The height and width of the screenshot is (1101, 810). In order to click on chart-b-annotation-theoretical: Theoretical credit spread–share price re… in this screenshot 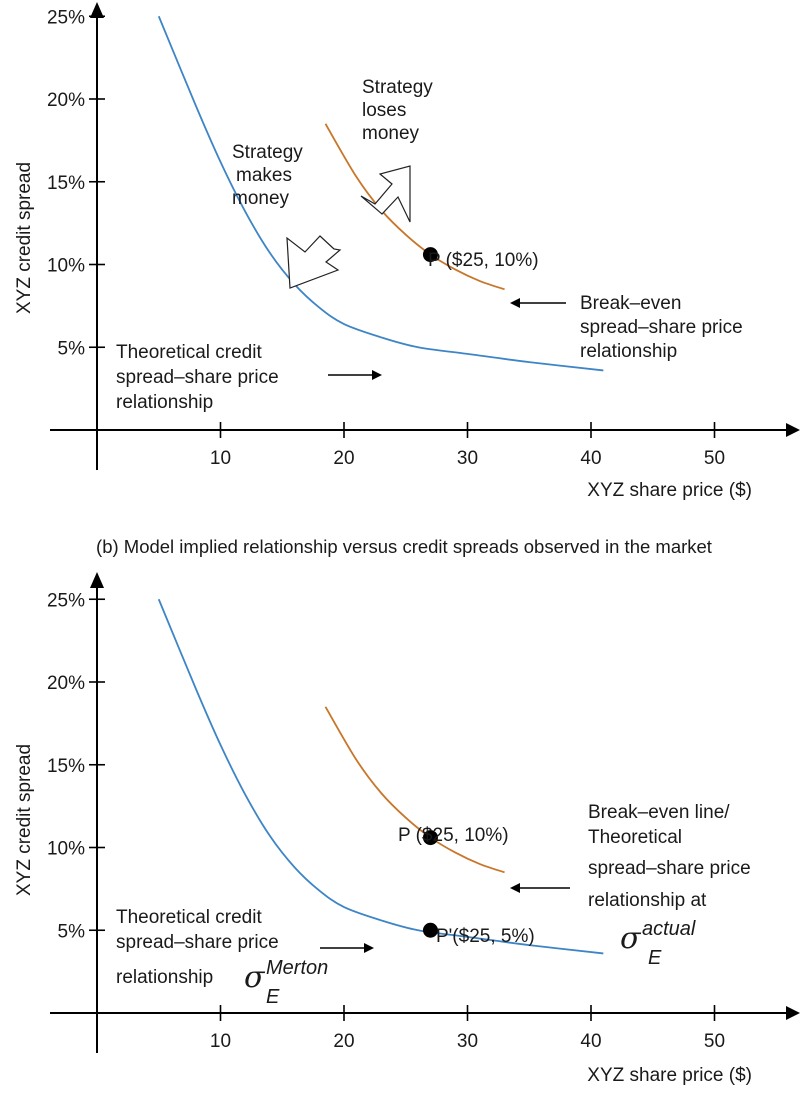, I will do `click(245, 957)`.